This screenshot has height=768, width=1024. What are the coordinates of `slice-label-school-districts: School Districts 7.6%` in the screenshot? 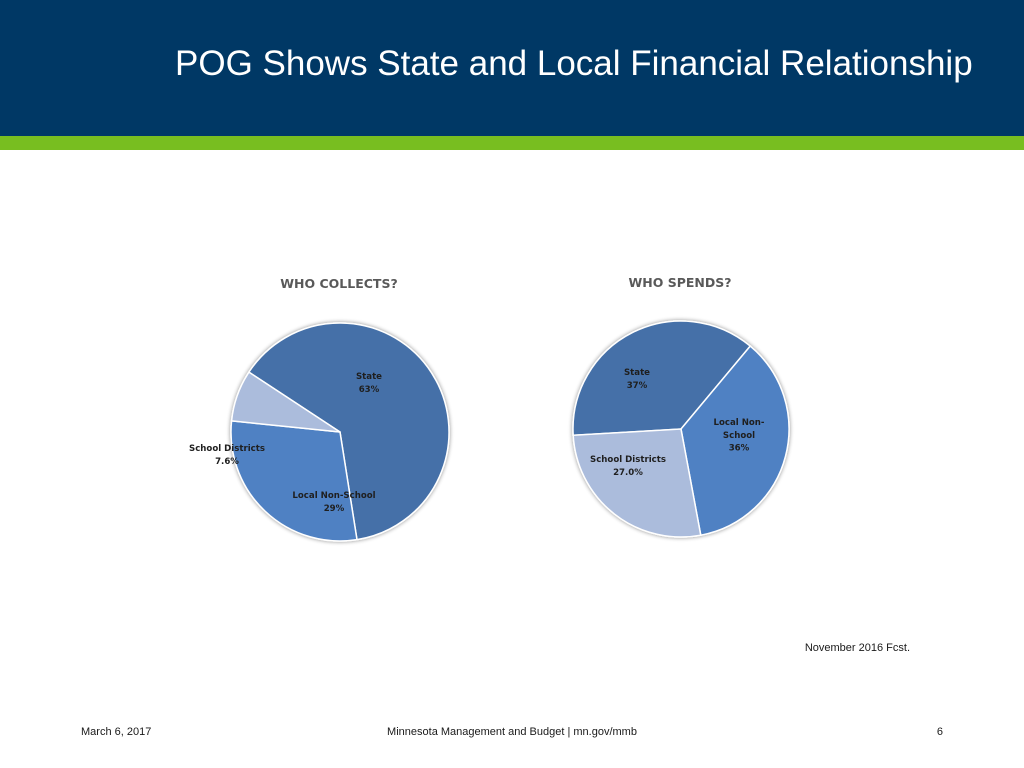 It's located at (227, 455).